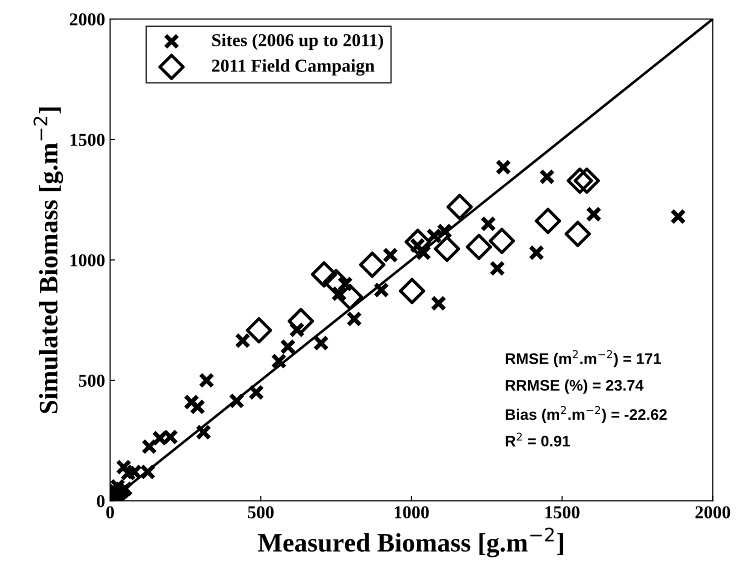 The width and height of the screenshot is (744, 577). I want to click on y-tick-label: 0, so click(100, 501).